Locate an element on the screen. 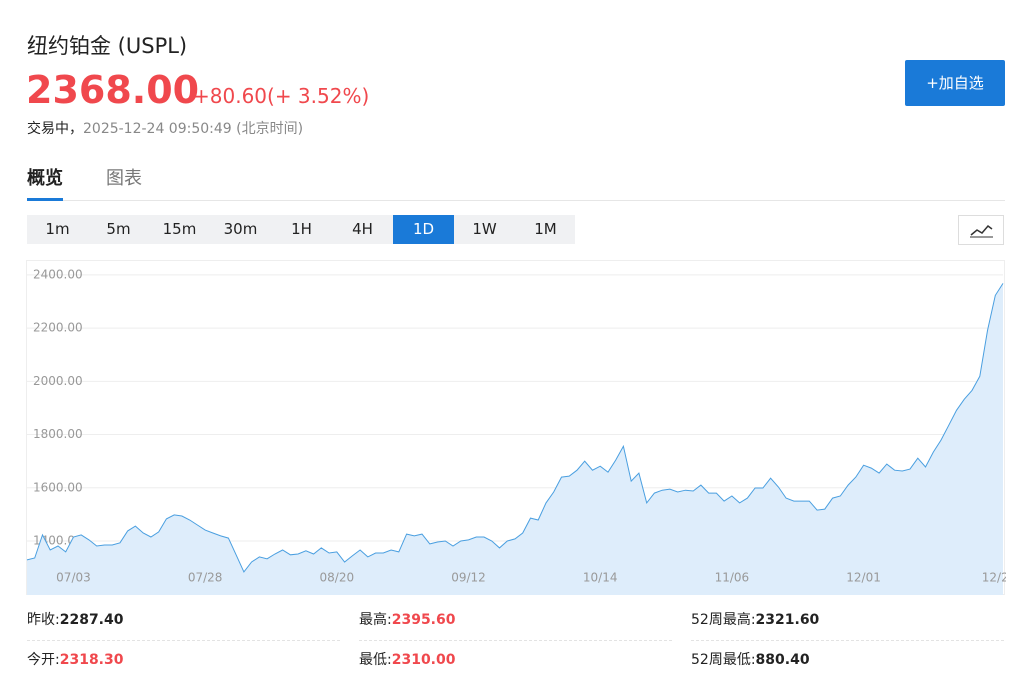 The image size is (1024, 680). stat-label: 52周最高: is located at coordinates (723, 620).